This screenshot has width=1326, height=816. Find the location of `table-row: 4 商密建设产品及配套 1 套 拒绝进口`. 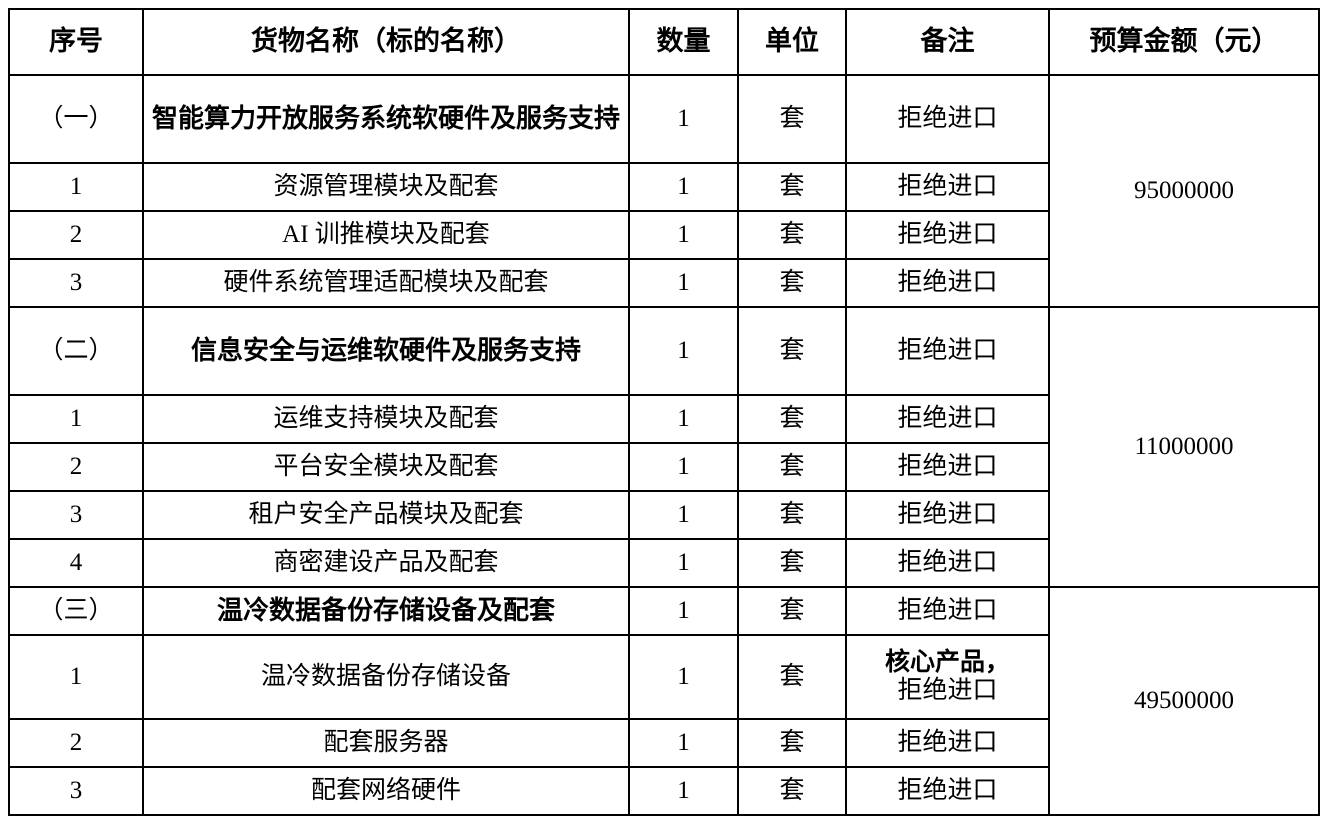

table-row: 4 商密建设产品及配套 1 套 拒绝进口 is located at coordinates (663, 563).